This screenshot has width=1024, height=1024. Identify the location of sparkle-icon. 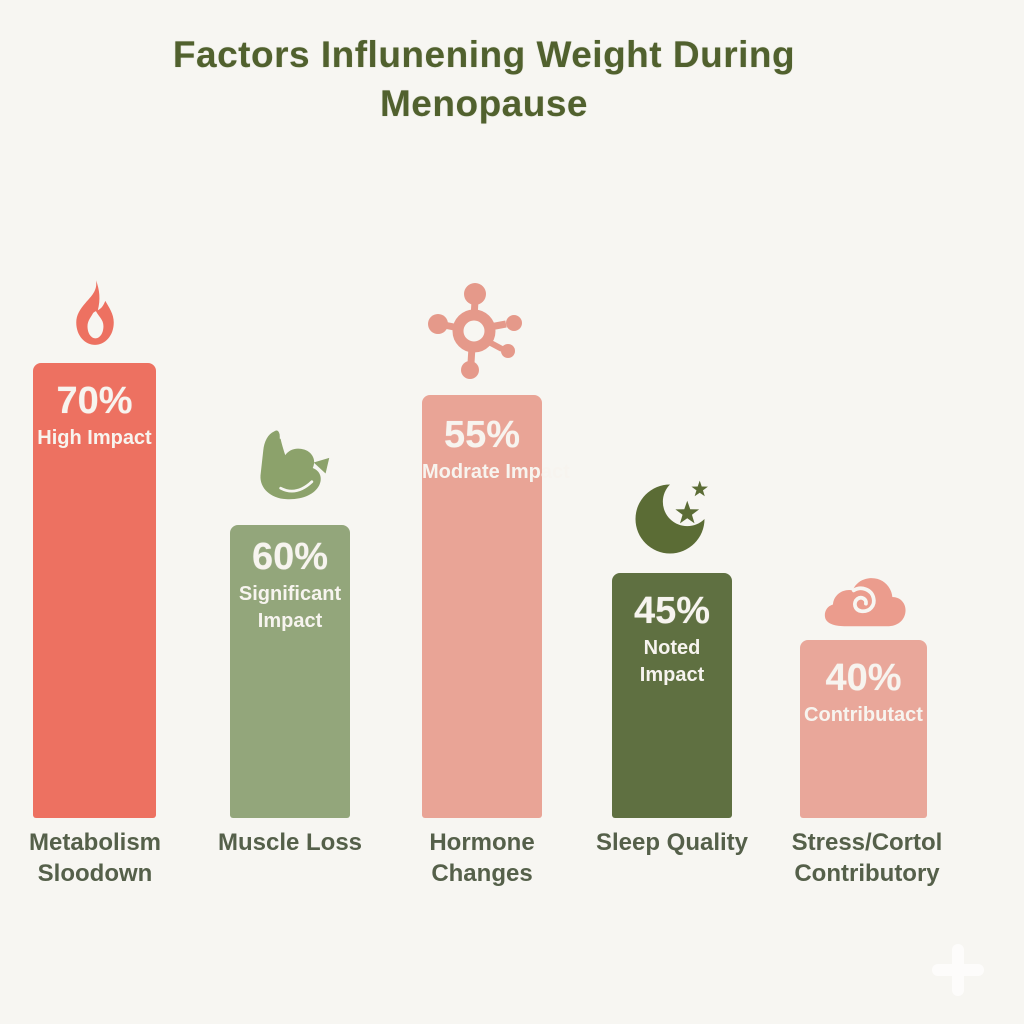
(958, 970).